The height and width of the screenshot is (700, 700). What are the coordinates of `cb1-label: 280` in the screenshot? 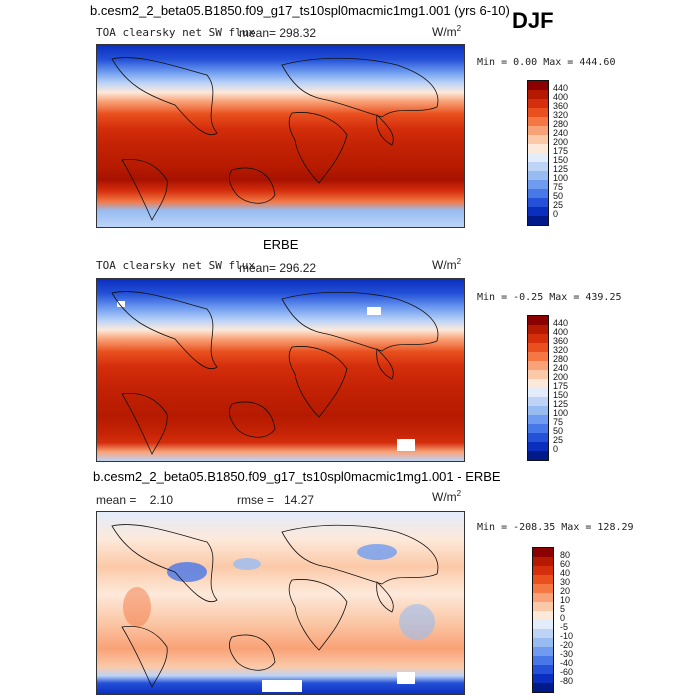 It's located at (561, 124).